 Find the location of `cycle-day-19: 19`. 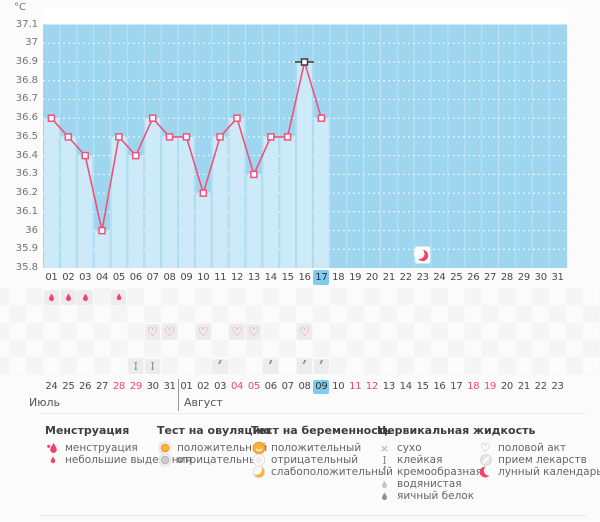

cycle-day-19: 19 is located at coordinates (355, 277).